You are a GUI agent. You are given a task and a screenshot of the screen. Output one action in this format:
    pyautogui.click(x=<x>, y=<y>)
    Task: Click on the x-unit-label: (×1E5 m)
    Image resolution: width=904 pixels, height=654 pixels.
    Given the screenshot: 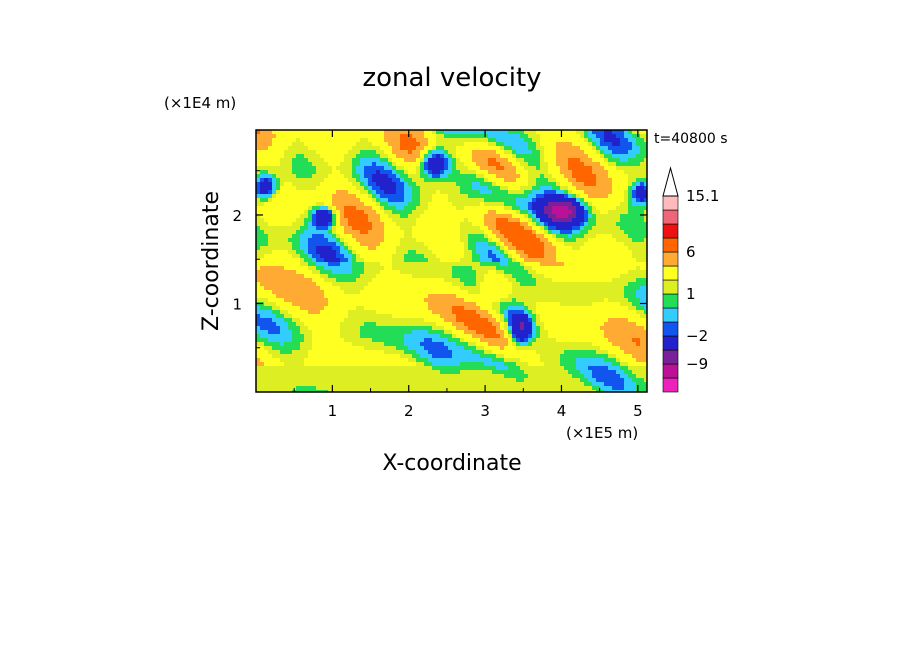 What is the action you would take?
    pyautogui.click(x=602, y=433)
    